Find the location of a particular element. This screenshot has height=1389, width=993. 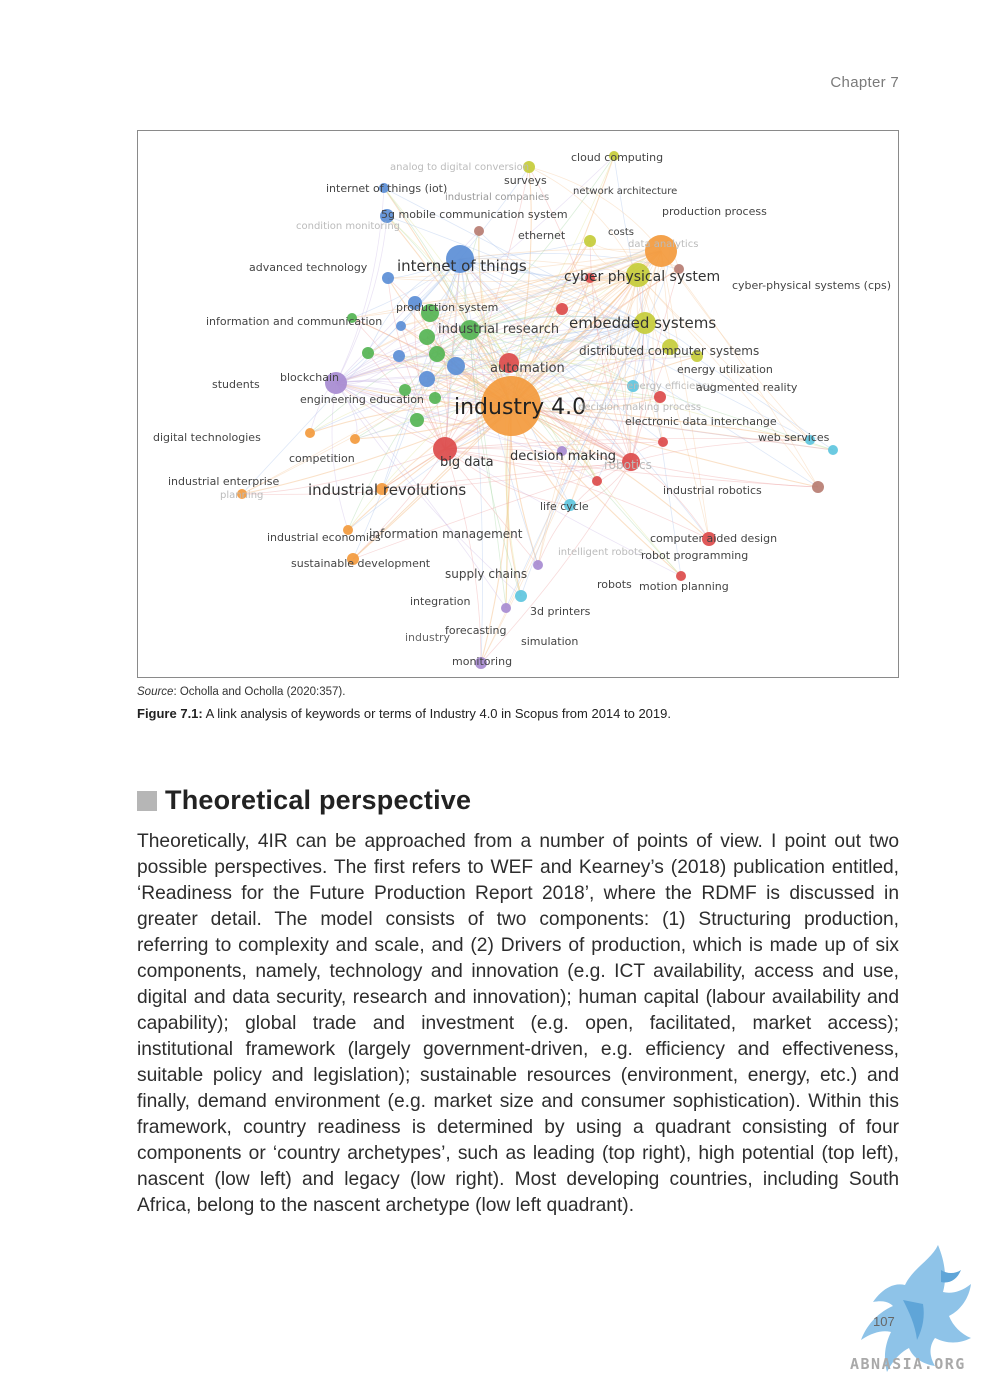

network-label: information and communication is located at coordinates (294, 321).